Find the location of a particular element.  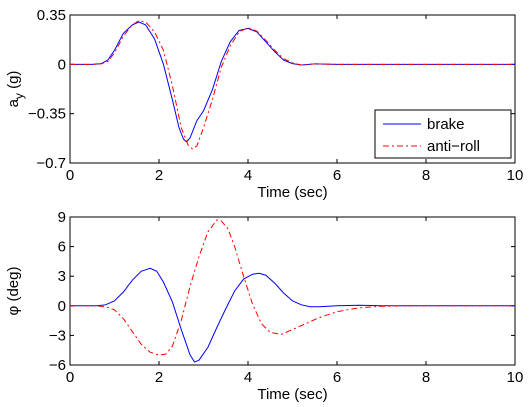

y-axis-label-unit: (deg) is located at coordinates (13, 286).